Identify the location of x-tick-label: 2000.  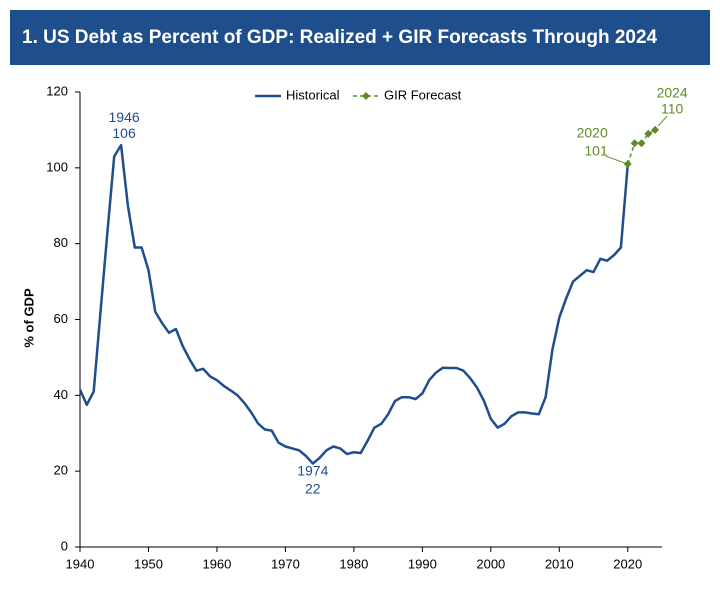
(490, 563).